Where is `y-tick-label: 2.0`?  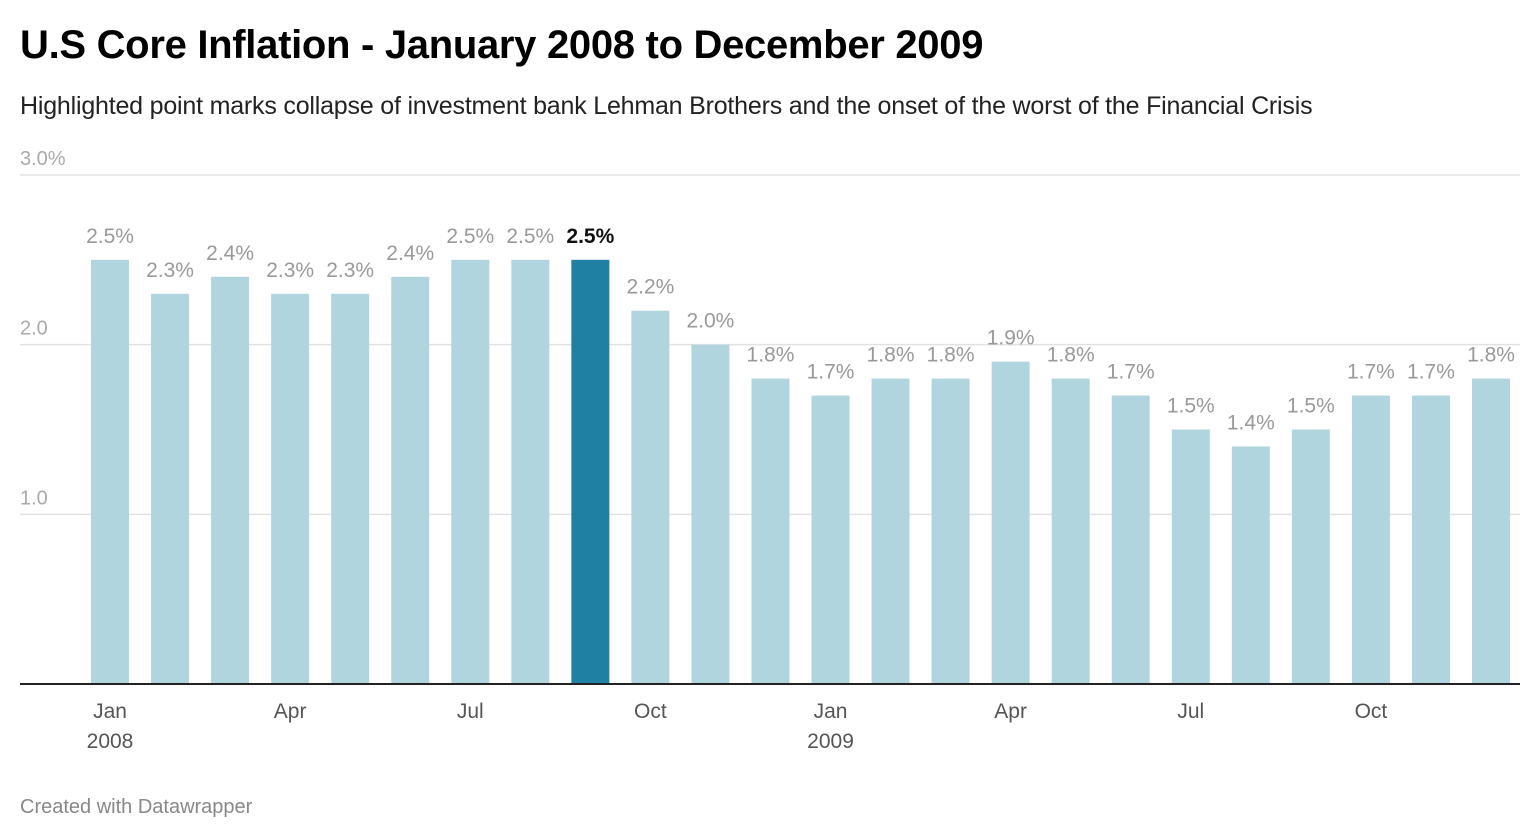
y-tick-label: 2.0 is located at coordinates (34, 329).